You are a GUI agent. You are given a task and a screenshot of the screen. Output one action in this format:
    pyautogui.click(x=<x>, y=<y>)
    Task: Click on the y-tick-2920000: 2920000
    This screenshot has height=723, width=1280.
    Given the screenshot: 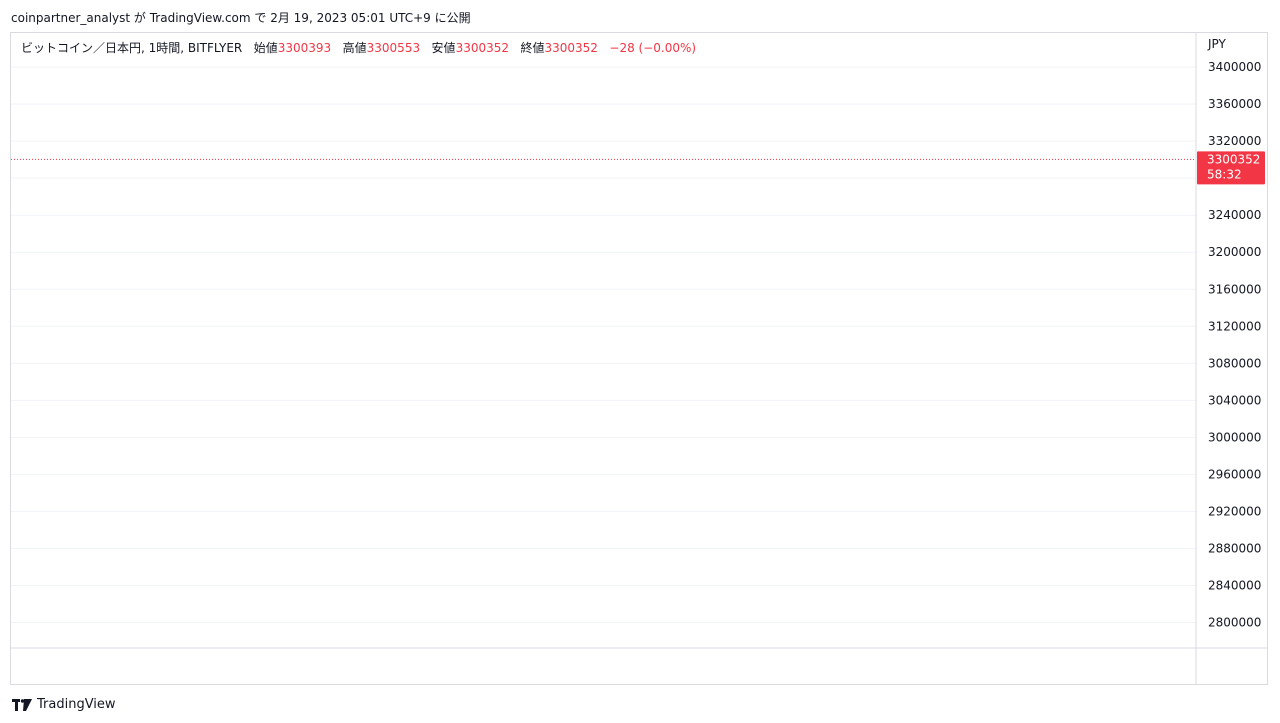 What is the action you would take?
    pyautogui.click(x=1234, y=511)
    